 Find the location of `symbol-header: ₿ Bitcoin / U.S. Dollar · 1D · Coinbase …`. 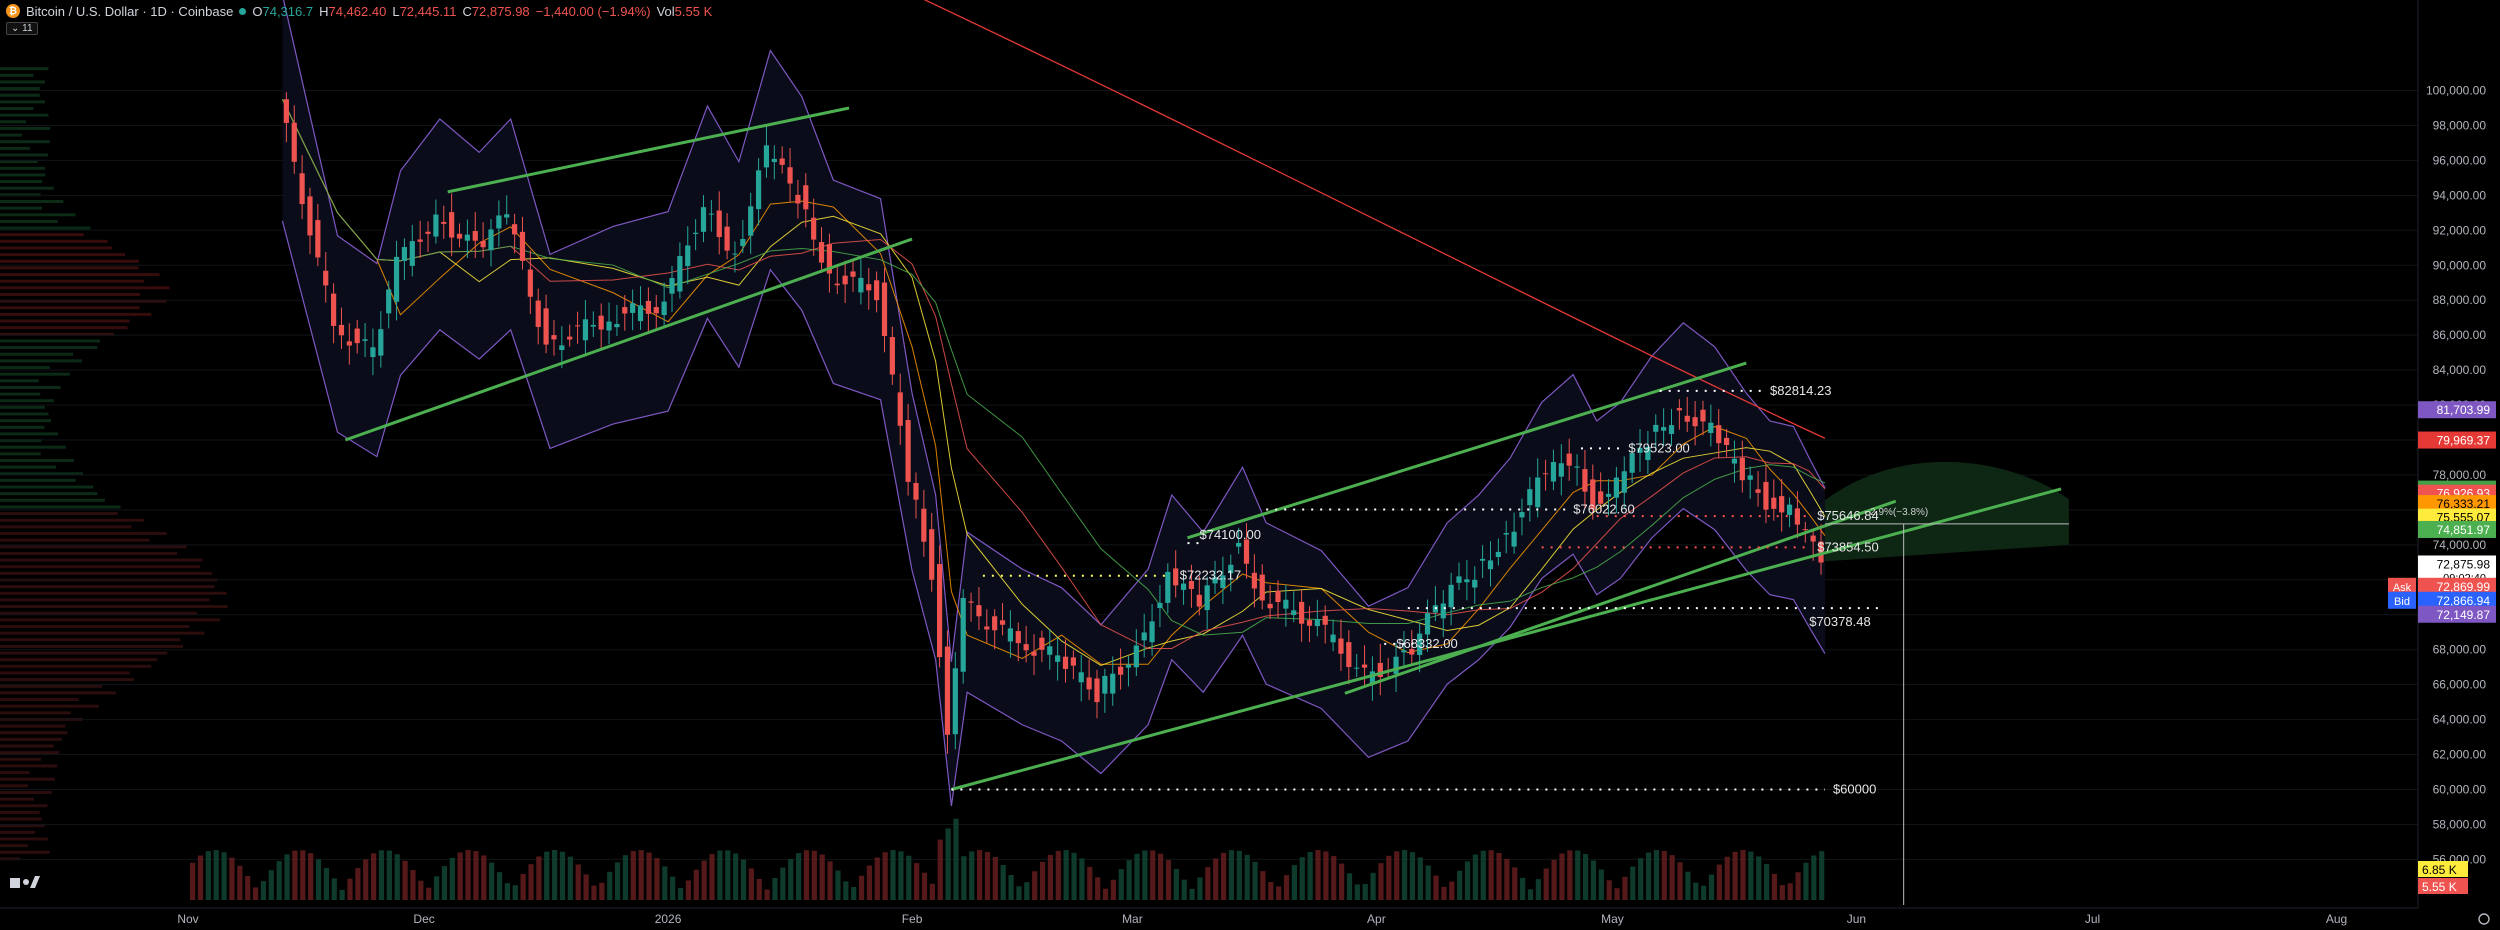

symbol-header: ₿ Bitcoin / U.S. Dollar · 1D · Coinbase … is located at coordinates (359, 11).